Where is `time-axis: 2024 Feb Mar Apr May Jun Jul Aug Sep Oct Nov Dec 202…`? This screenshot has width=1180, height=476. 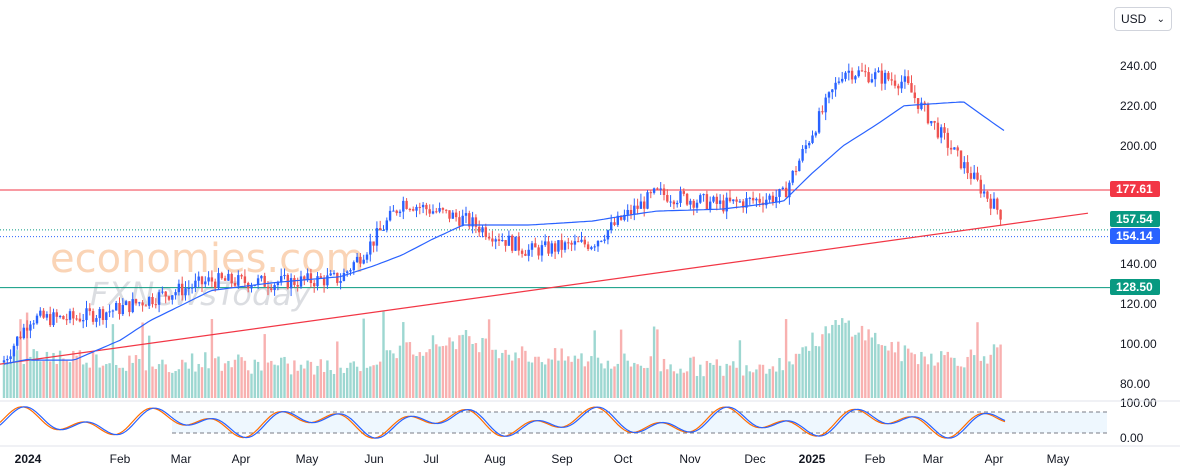
time-axis: 2024 Feb Mar Apr May Jun Jul Aug Sep Oct Nov Dec 202… is located at coordinates (542, 459).